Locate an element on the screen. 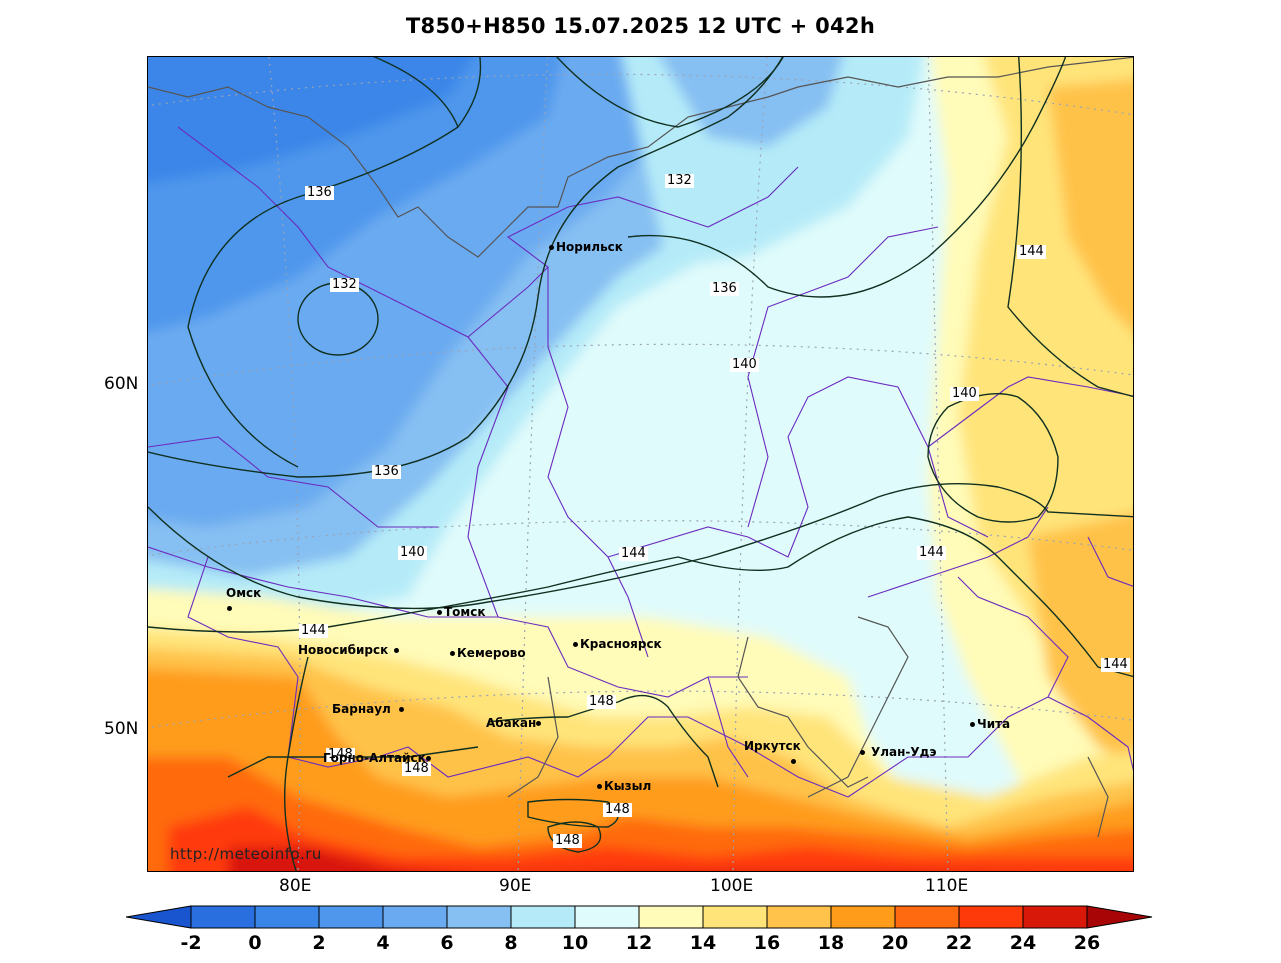 The width and height of the screenshot is (1281, 963). city-name: Томск is located at coordinates (465, 612).